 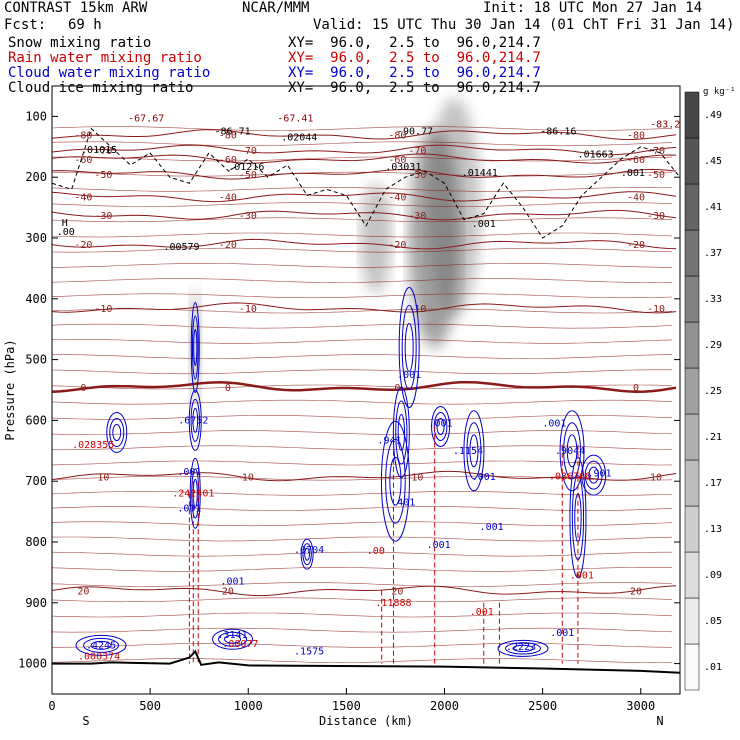 I want to click on contour-value-label: -67.67, so click(x=146, y=118).